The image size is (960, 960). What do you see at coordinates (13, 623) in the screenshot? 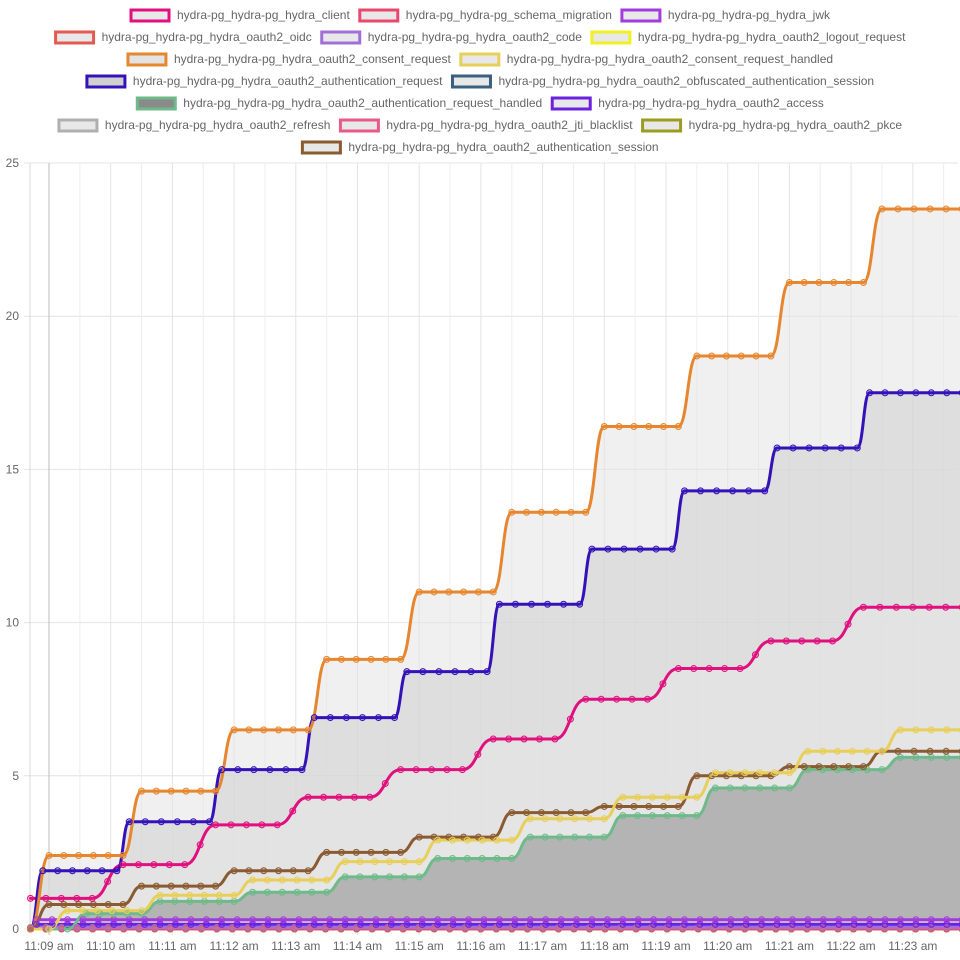
I see `y-tick-label: 10` at bounding box center [13, 623].